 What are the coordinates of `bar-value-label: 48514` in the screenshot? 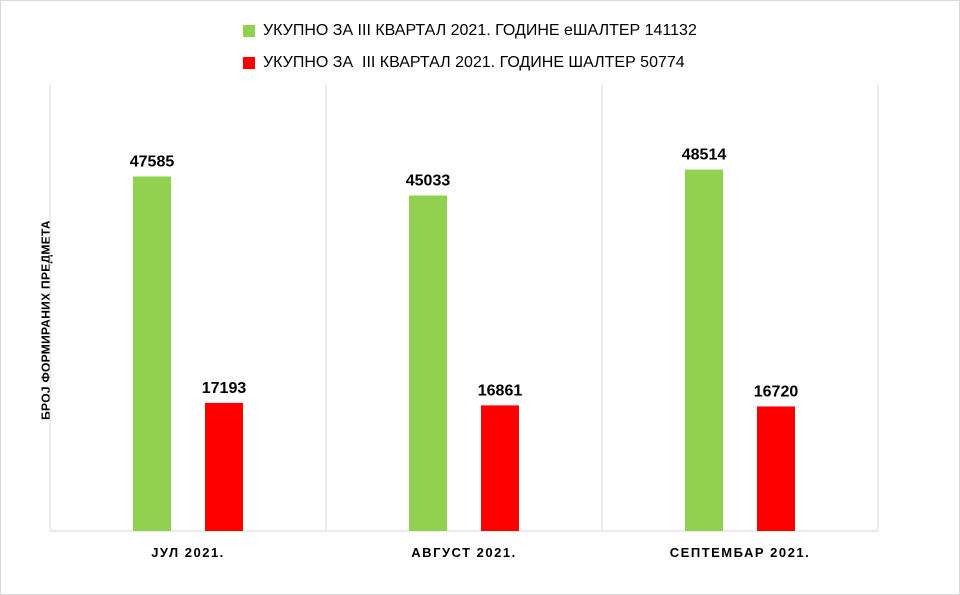 It's located at (704, 155).